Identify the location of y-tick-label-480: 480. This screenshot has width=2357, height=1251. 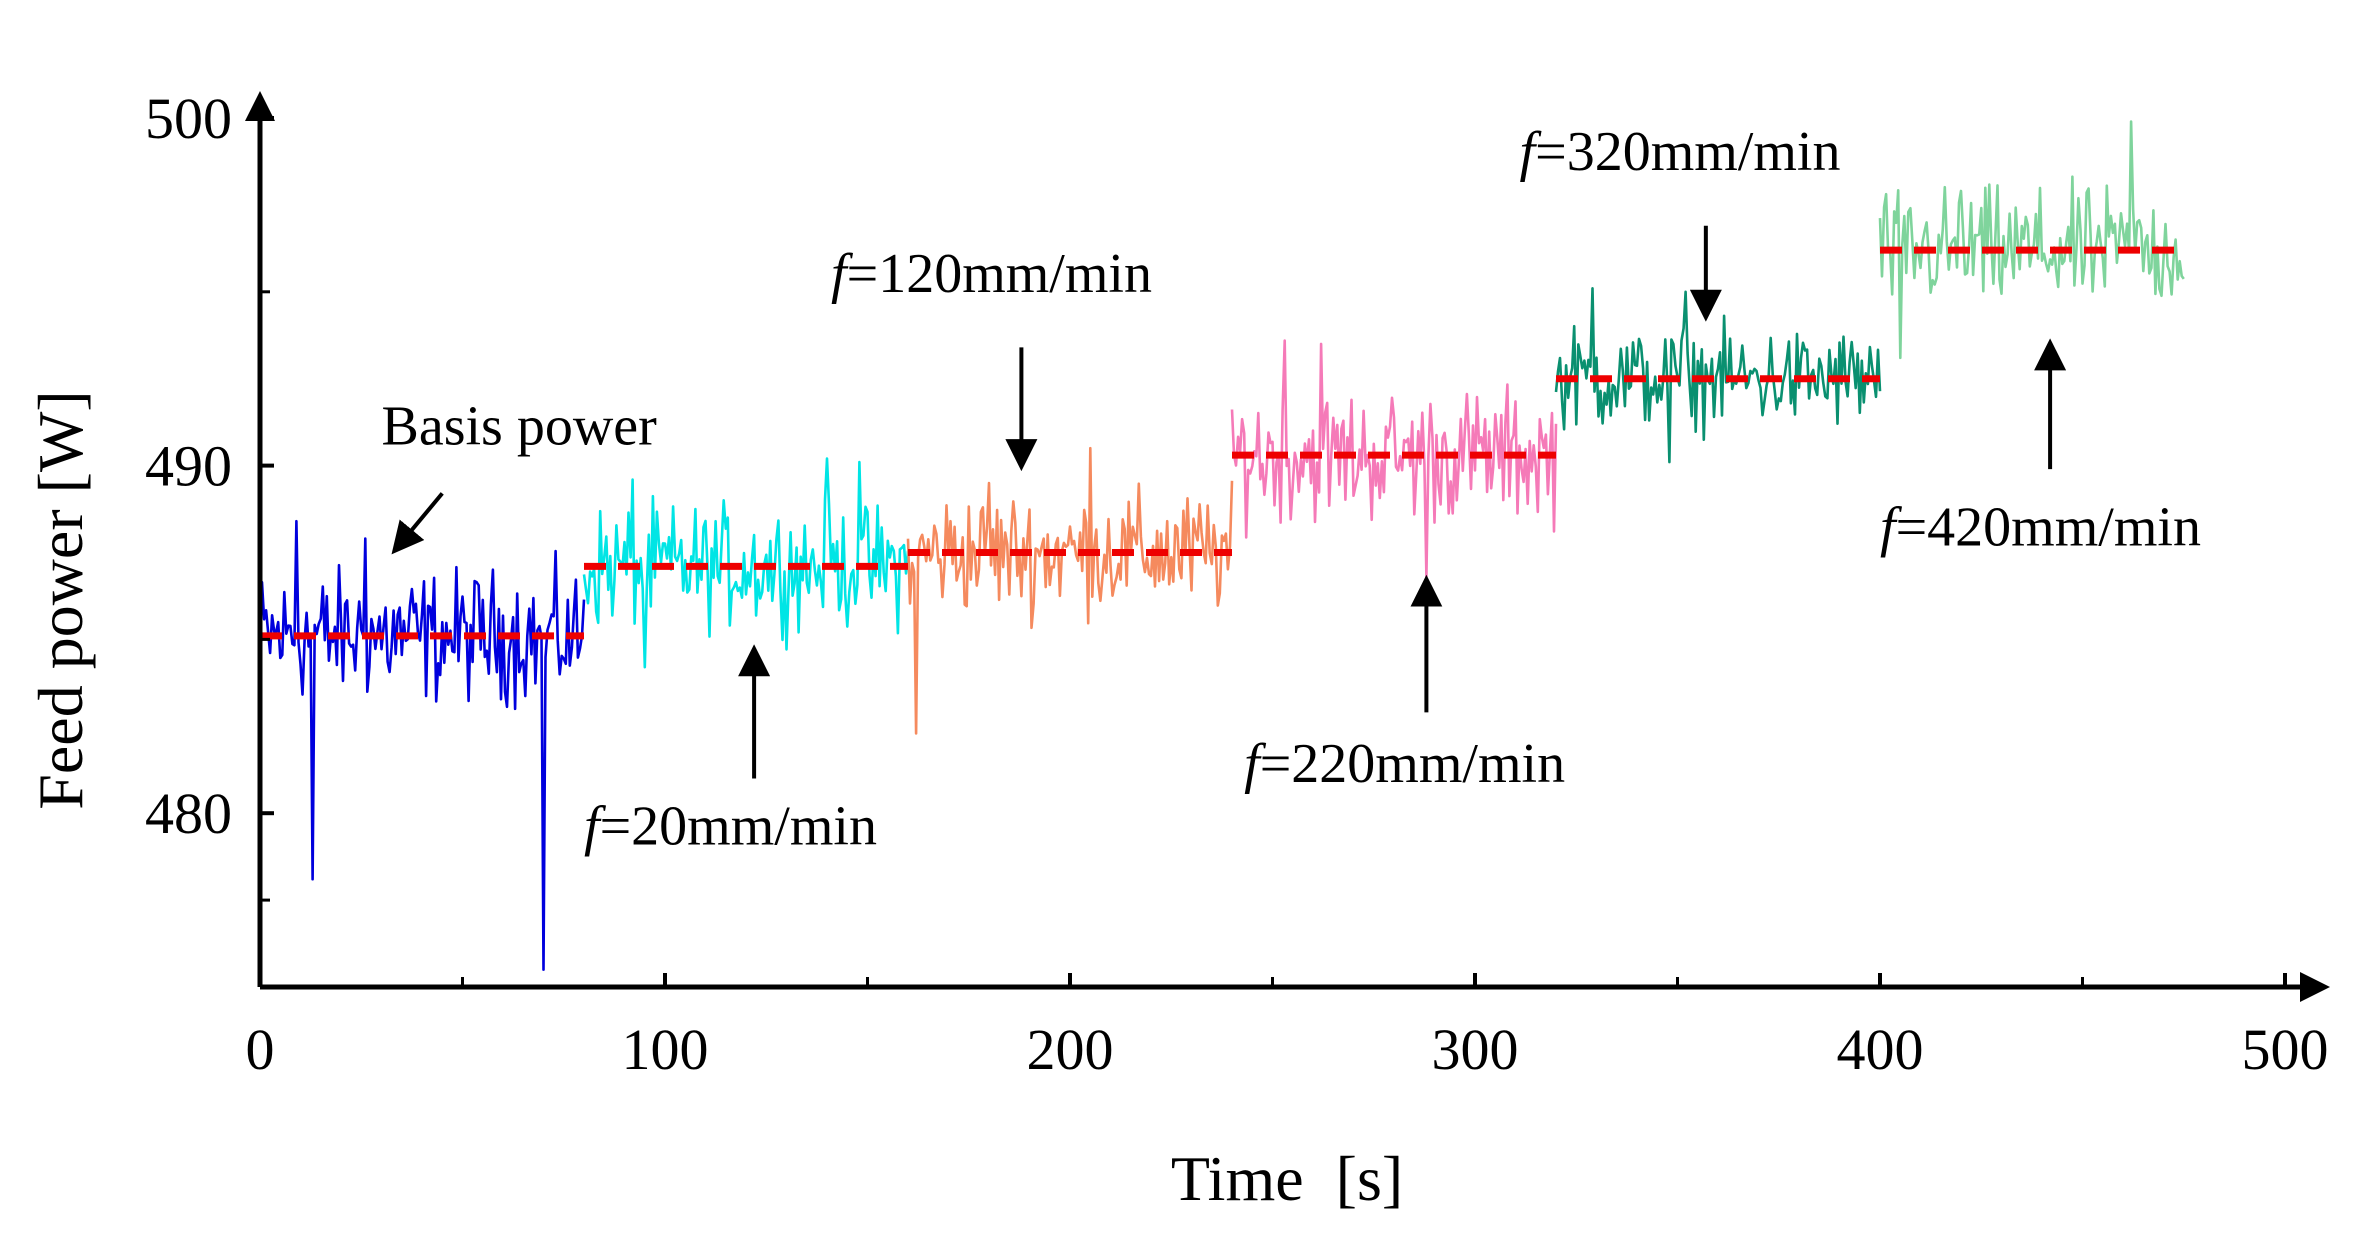
(188, 813).